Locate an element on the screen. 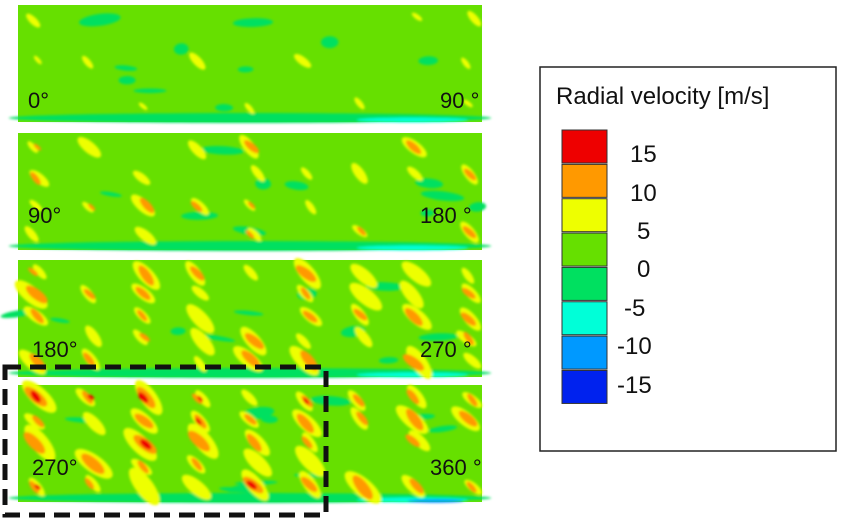  colorbar-tick-2: 5 is located at coordinates (643, 231).